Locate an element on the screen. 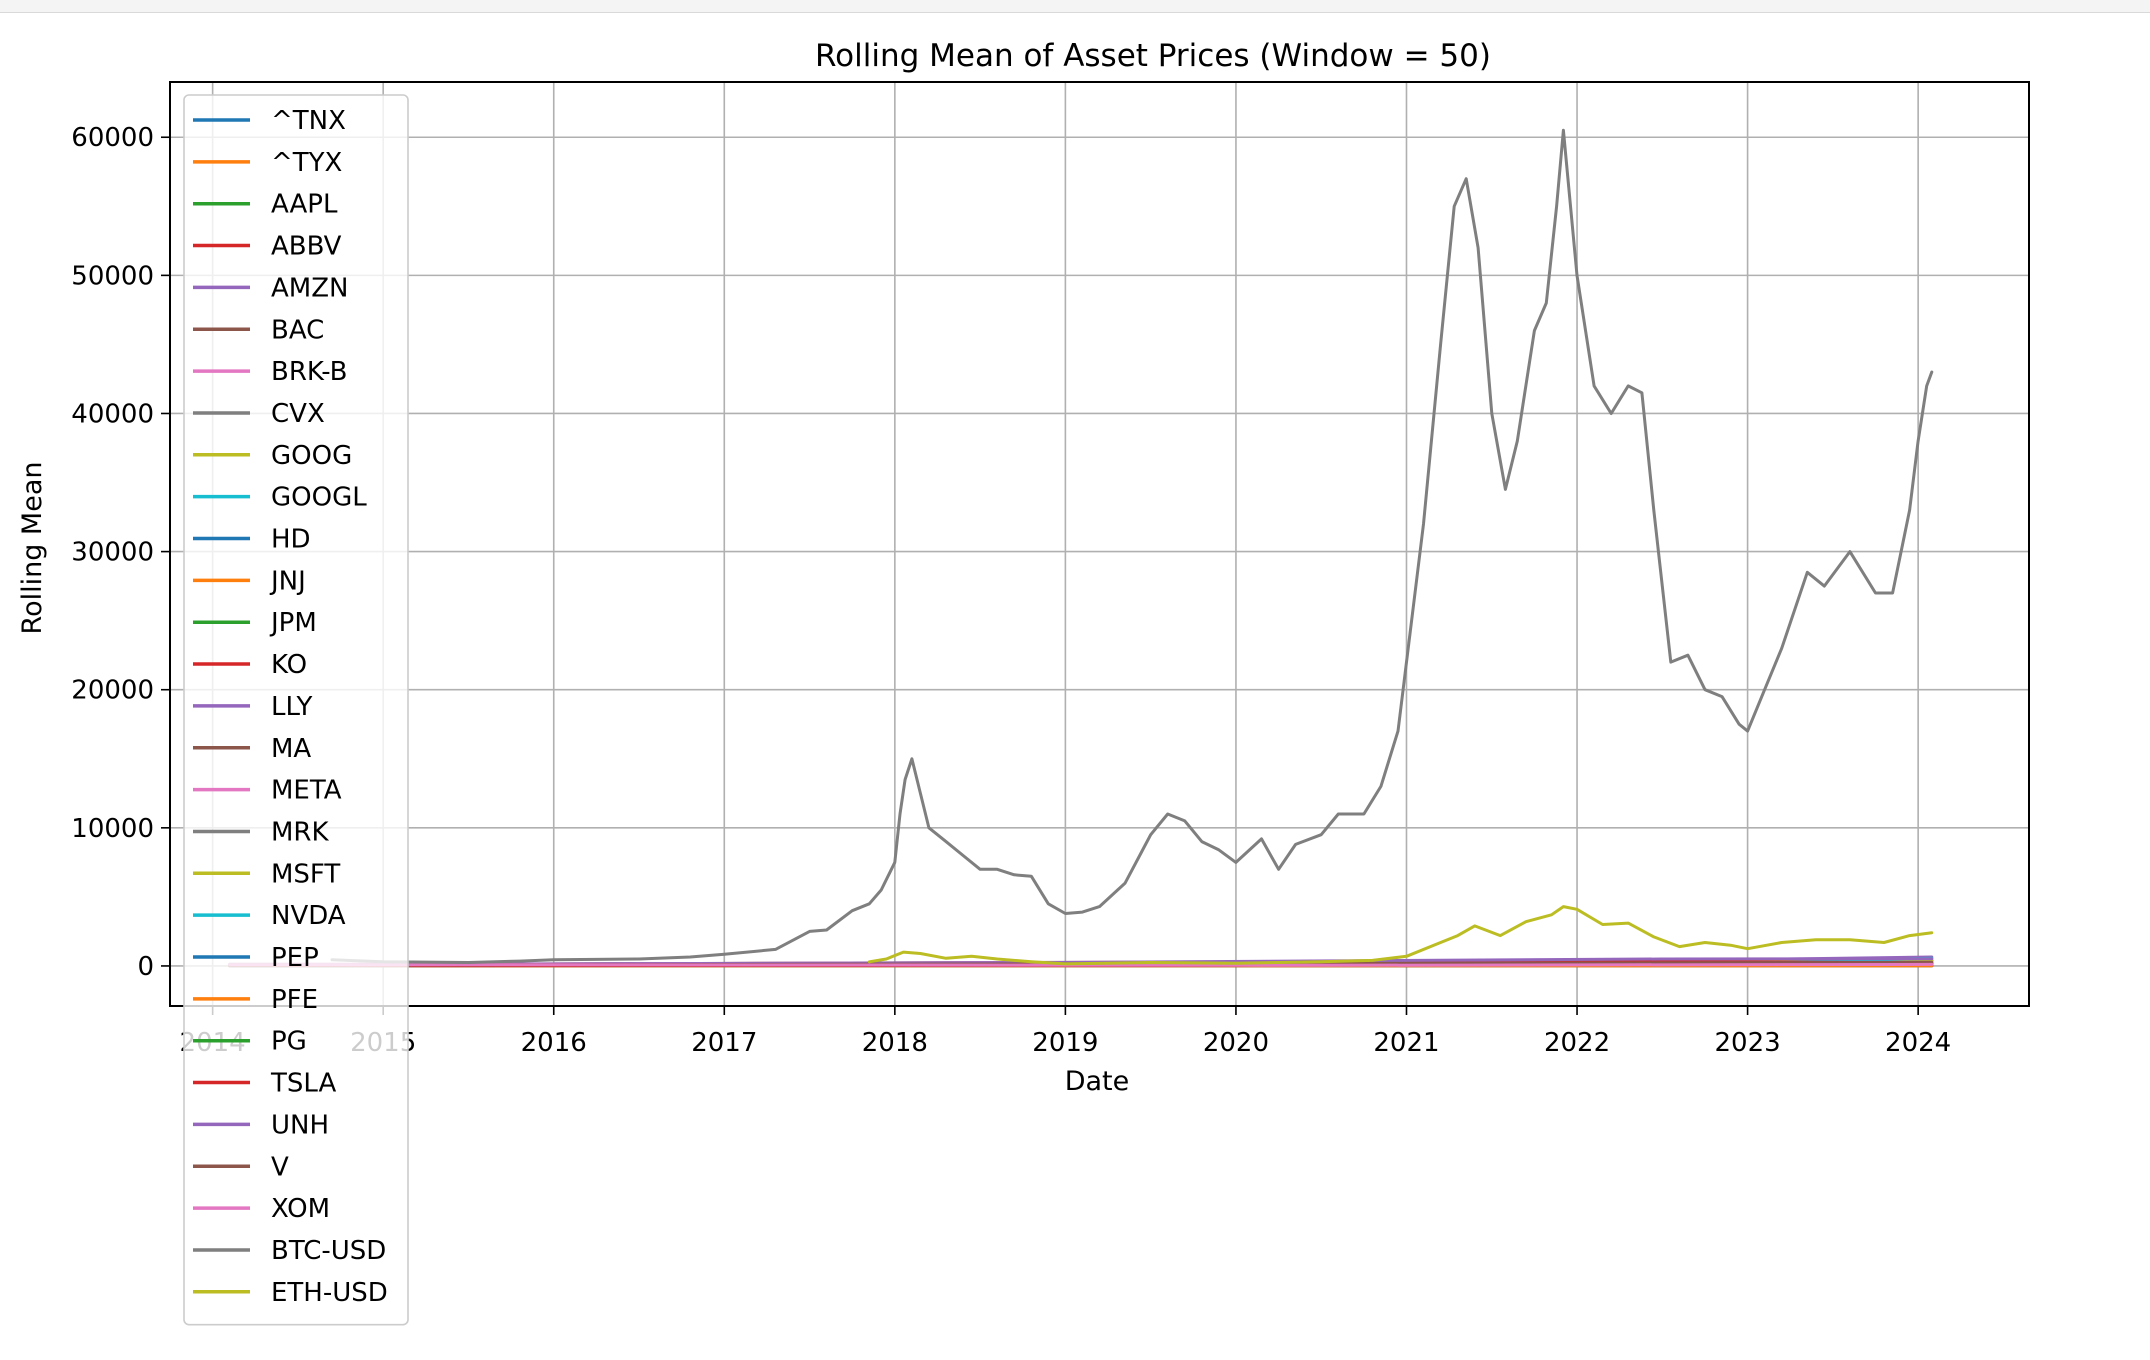  x-tick-label: 2023 is located at coordinates (1748, 1043).